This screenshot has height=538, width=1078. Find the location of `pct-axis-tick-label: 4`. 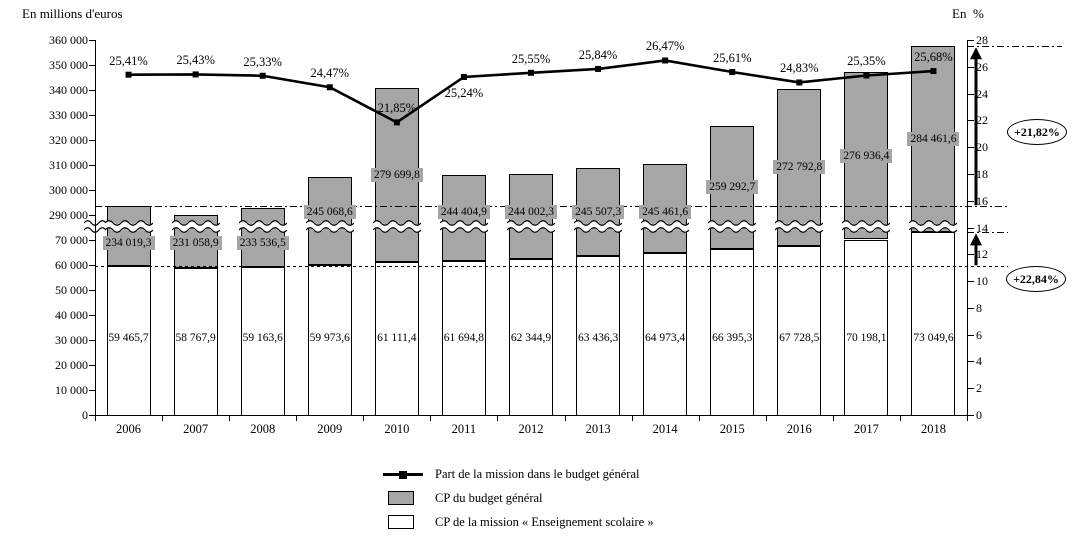

pct-axis-tick-label: 4 is located at coordinates (979, 361).